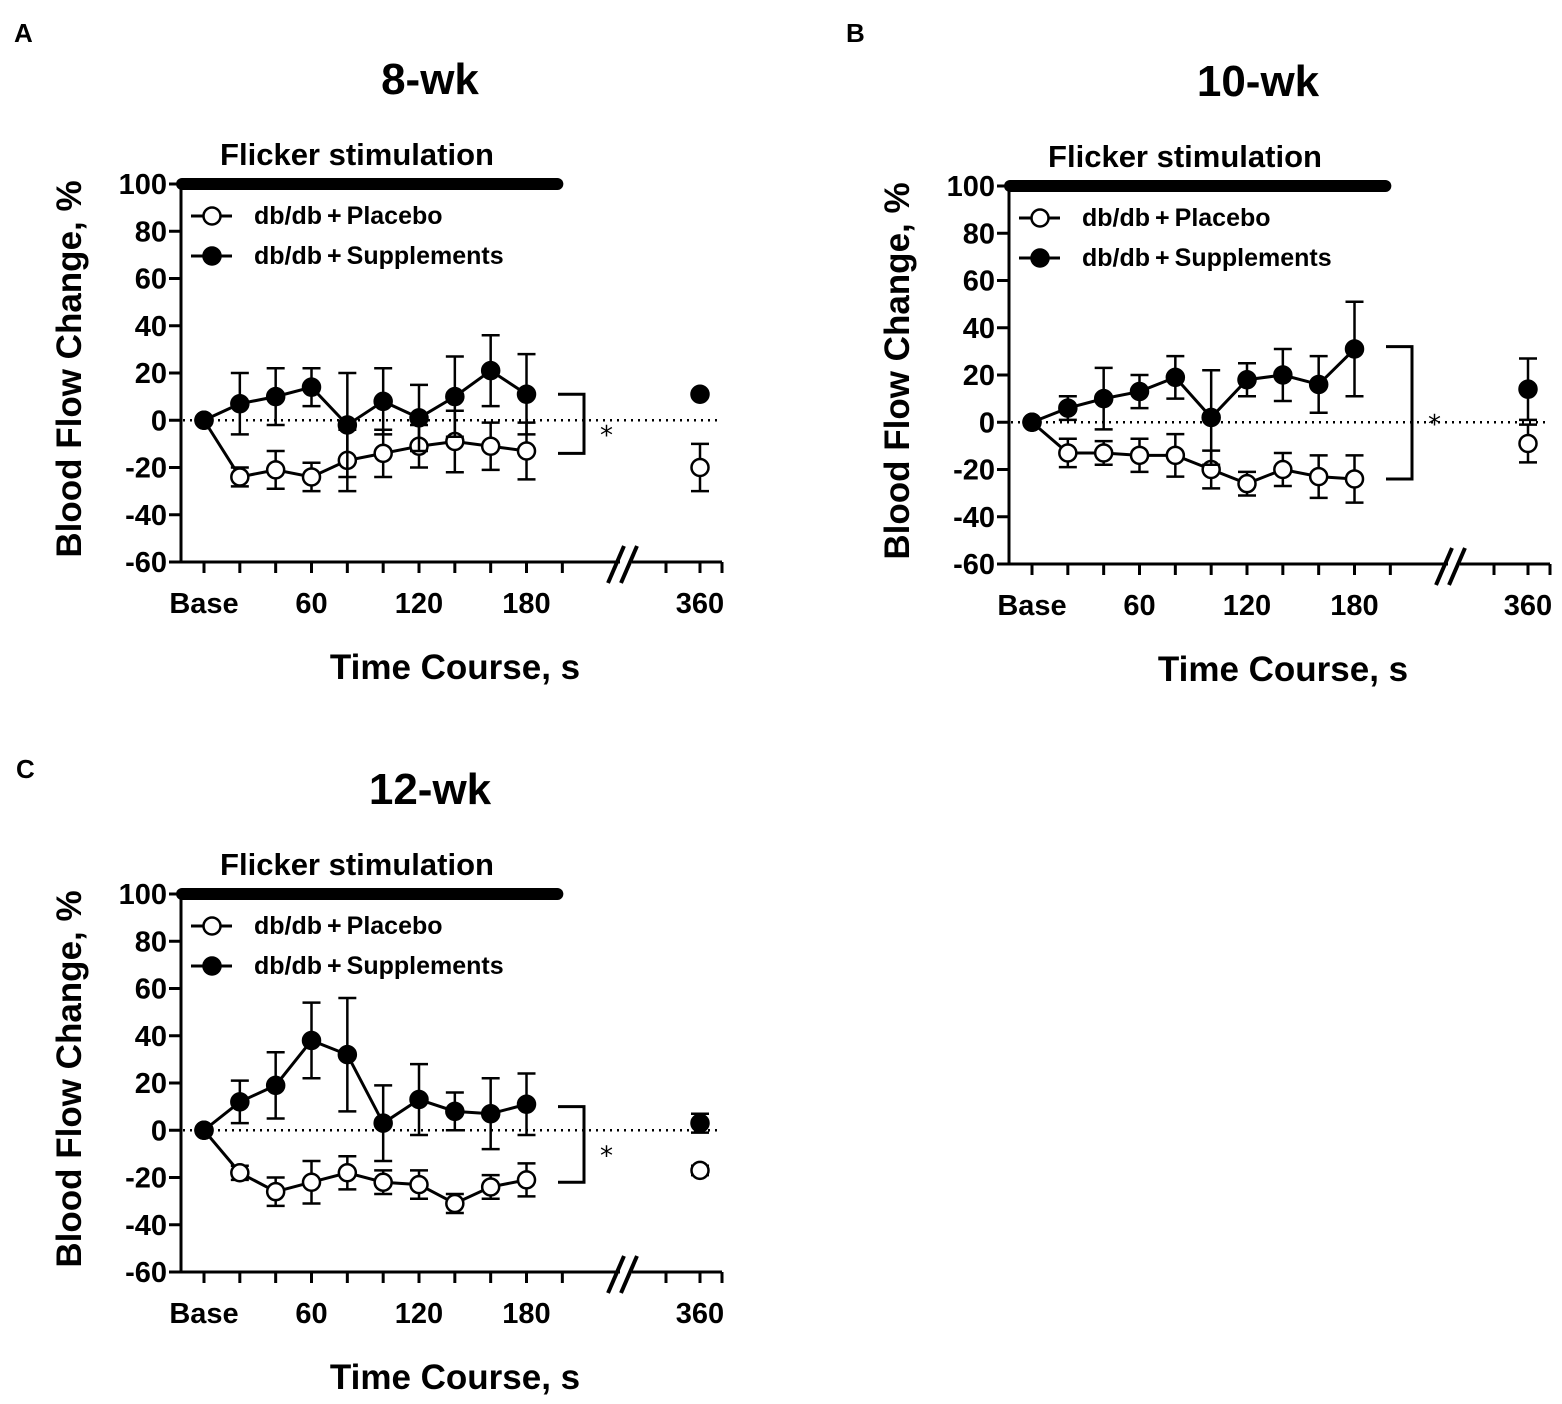  What do you see at coordinates (146, 563) in the screenshot?
I see `y-tick-label: -60` at bounding box center [146, 563].